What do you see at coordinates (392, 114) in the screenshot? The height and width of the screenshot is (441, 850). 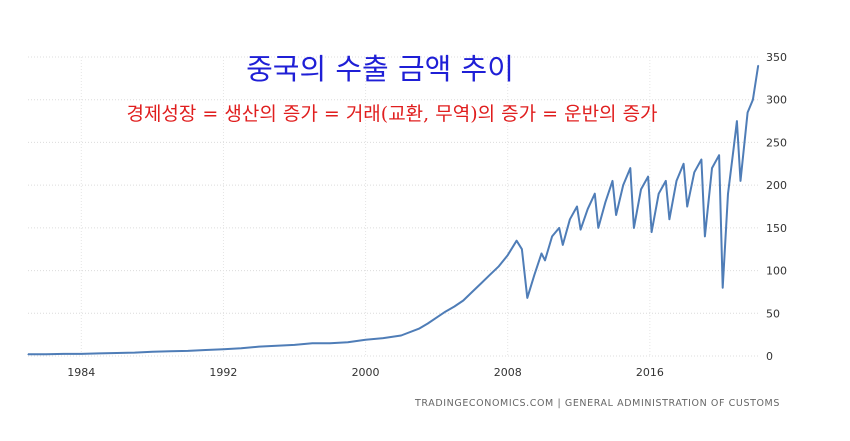 I see `chart-subtitle: 경제성장 = 생산의 증가 = 거래(교환, 무역)의 증가 = 운반의 증가` at bounding box center [392, 114].